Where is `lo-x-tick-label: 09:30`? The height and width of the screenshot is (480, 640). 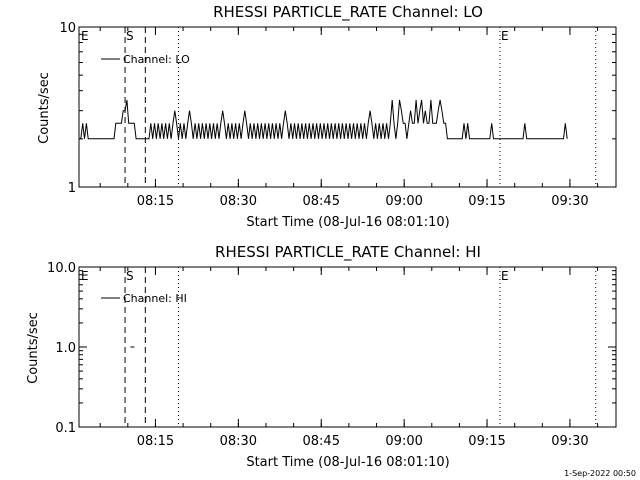
lo-x-tick-label: 09:30 is located at coordinates (569, 201).